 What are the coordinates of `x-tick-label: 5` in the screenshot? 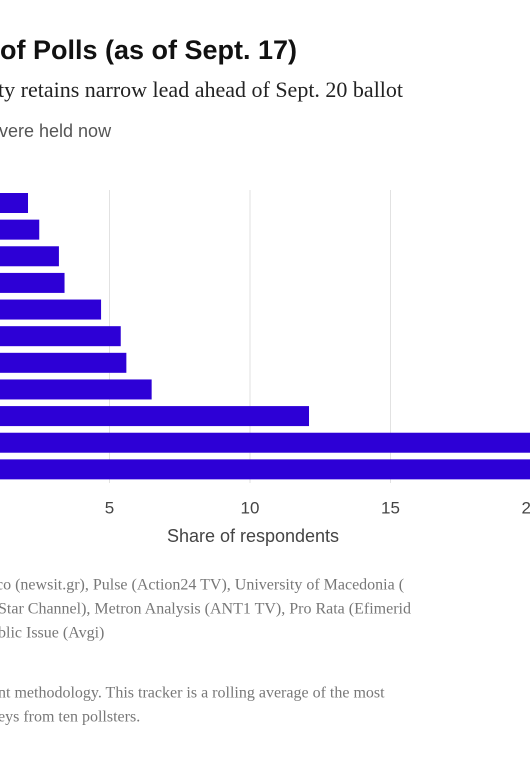 It's located at (109, 507).